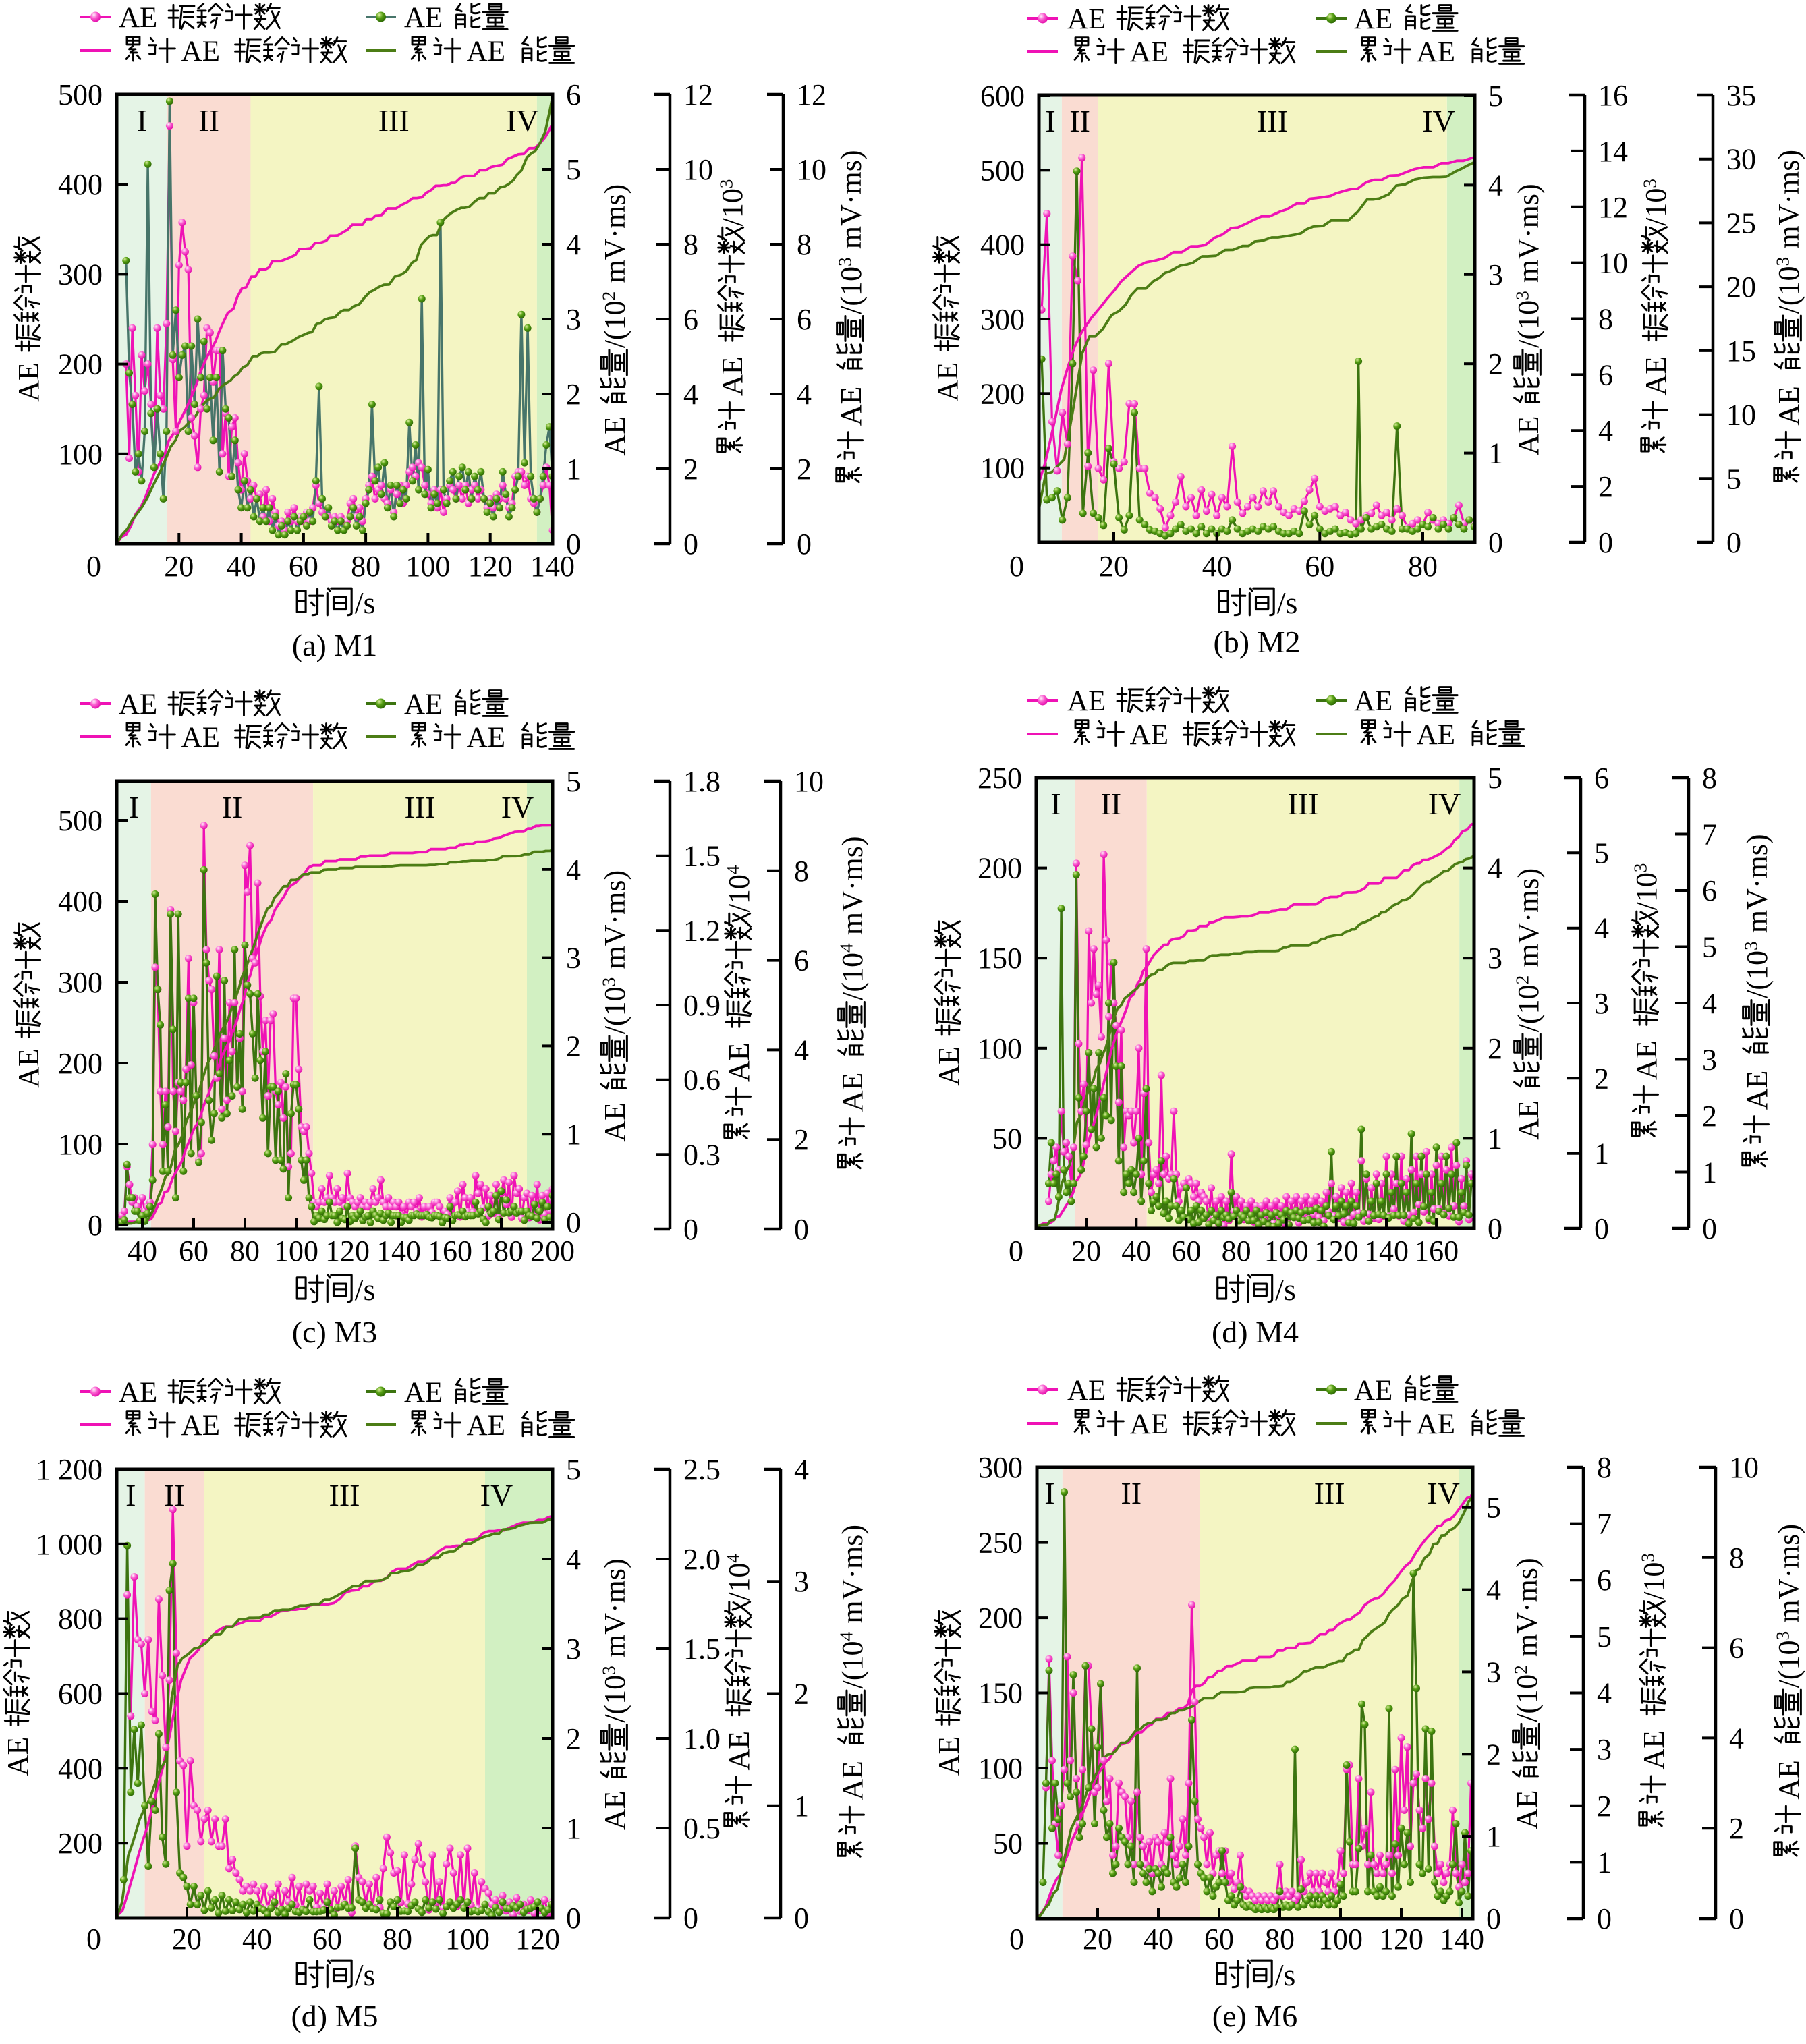  Describe the element at coordinates (334, 2016) in the screenshot. I see `svg-text: (d) M5` at that location.